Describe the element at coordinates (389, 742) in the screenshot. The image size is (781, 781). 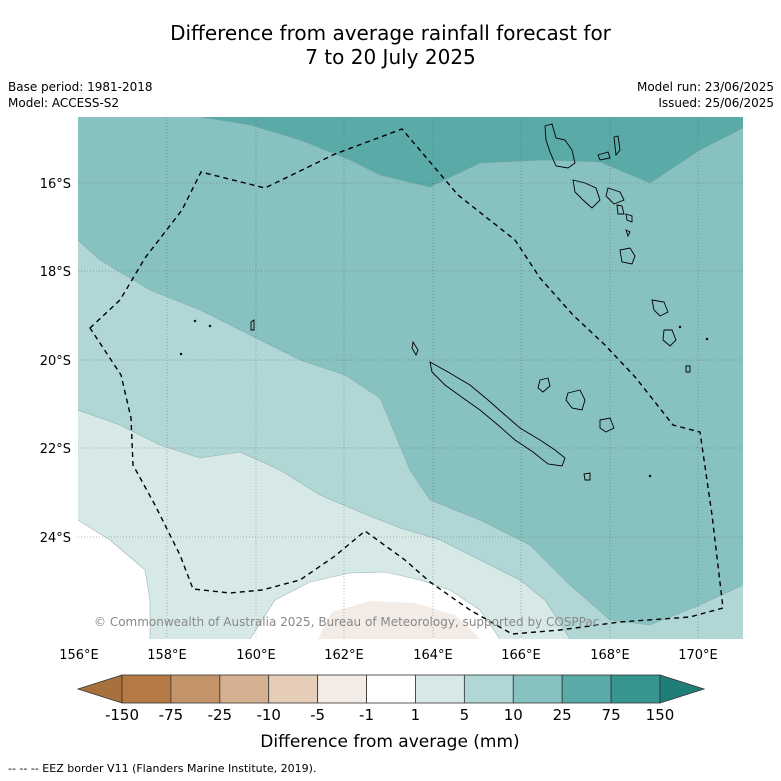
I see `legend-title: Difference from average (mm)` at that location.